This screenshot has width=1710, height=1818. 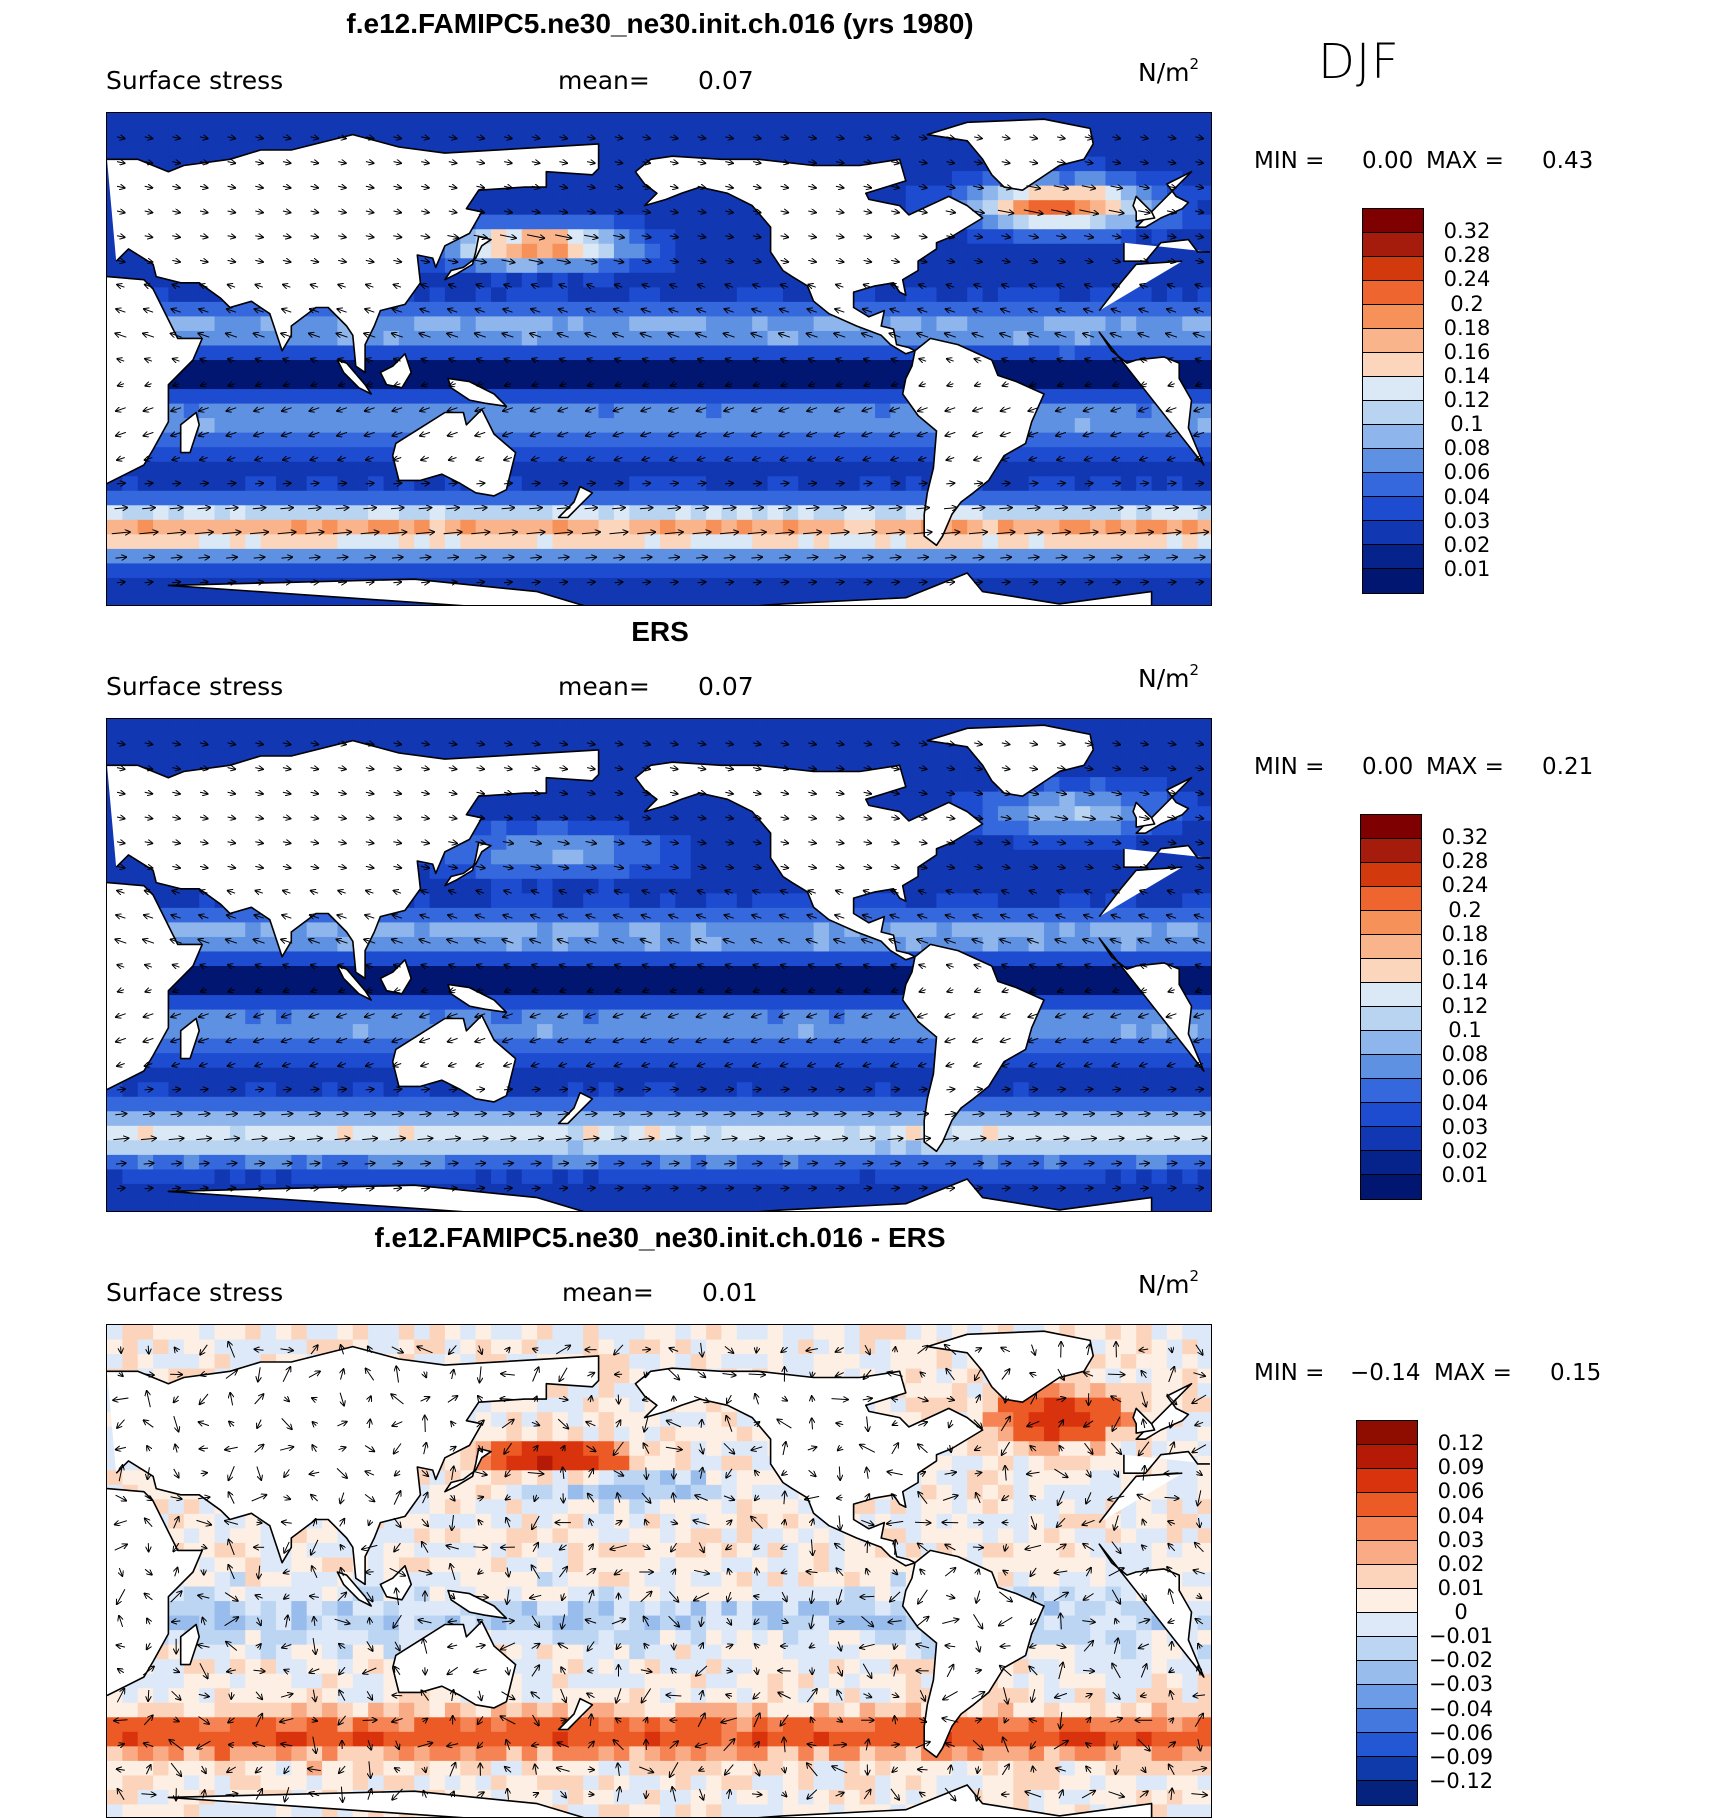 What do you see at coordinates (1467, 496) in the screenshot?
I see `colorbar-tick-label: 0.04` at bounding box center [1467, 496].